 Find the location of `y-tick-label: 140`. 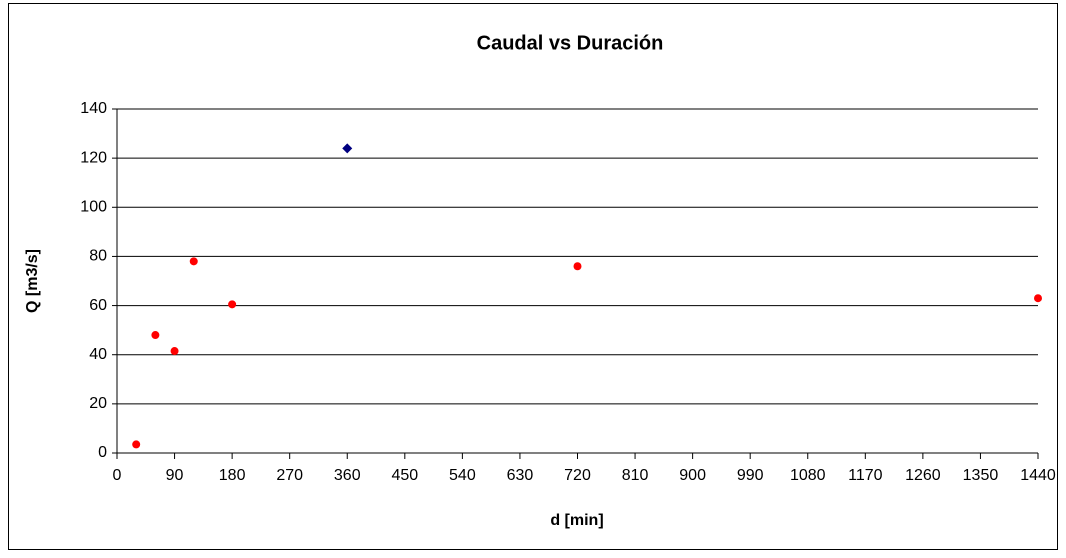

y-tick-label: 140 is located at coordinates (93, 108).